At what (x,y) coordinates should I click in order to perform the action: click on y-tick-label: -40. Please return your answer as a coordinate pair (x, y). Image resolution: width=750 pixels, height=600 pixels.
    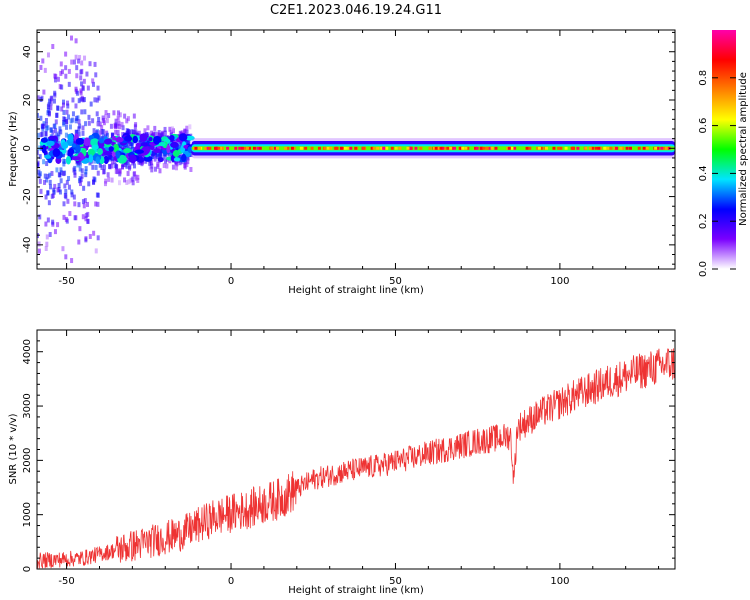
    Looking at the image, I should click on (27, 245).